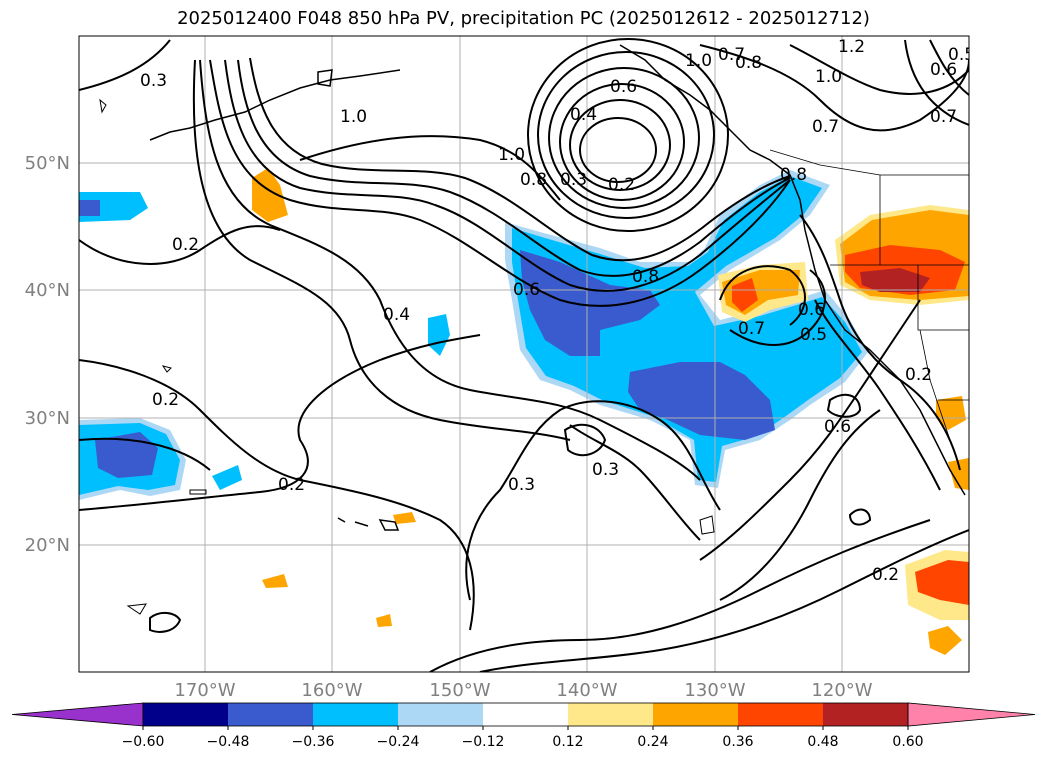 The width and height of the screenshot is (1047, 765). I want to click on precip-positive-north, so click(270, 195).